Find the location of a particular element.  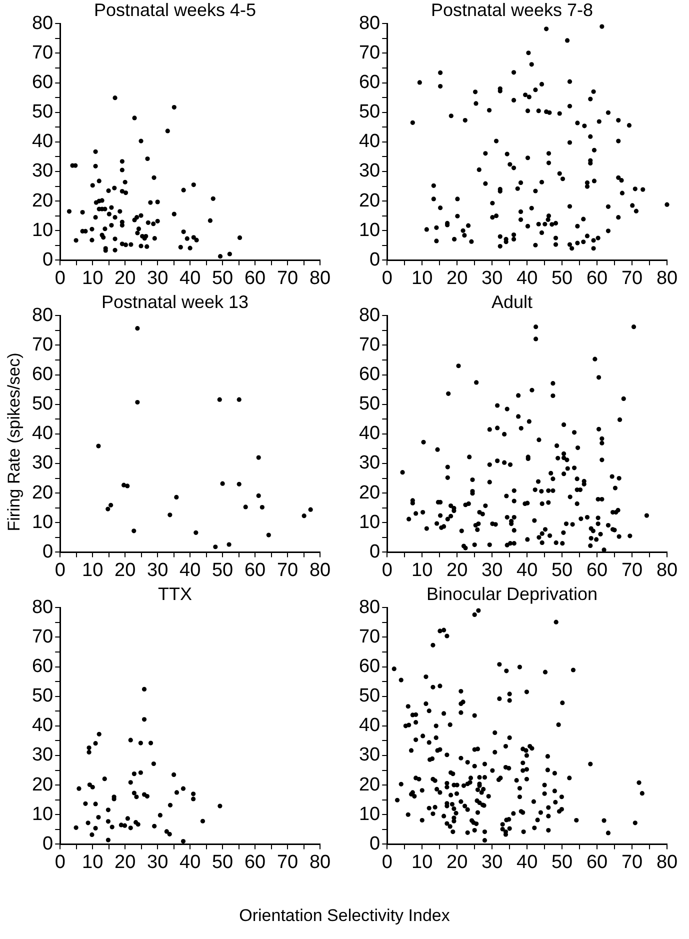

chart-title: Postnatal weeks 4-5 is located at coordinates (175, 10).